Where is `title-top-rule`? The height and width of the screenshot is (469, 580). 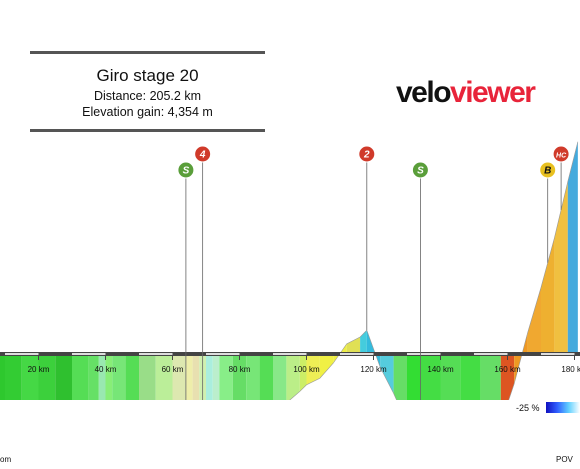 title-top-rule is located at coordinates (147, 52).